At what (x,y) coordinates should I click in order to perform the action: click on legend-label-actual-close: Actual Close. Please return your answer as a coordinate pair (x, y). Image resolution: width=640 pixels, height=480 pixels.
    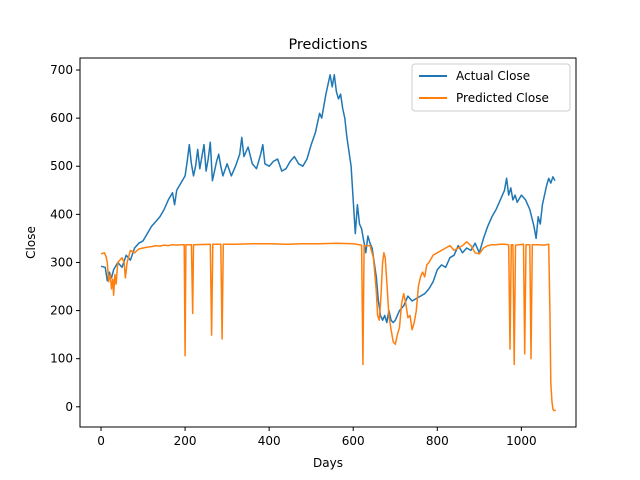
    Looking at the image, I should click on (493, 76).